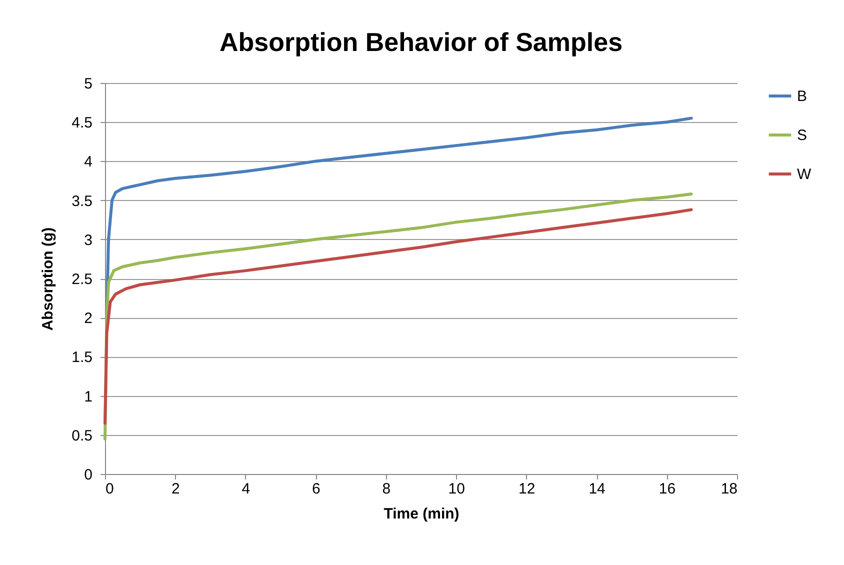 The height and width of the screenshot is (565, 844). Describe the element at coordinates (729, 489) in the screenshot. I see `x-tick-label: 18` at that location.